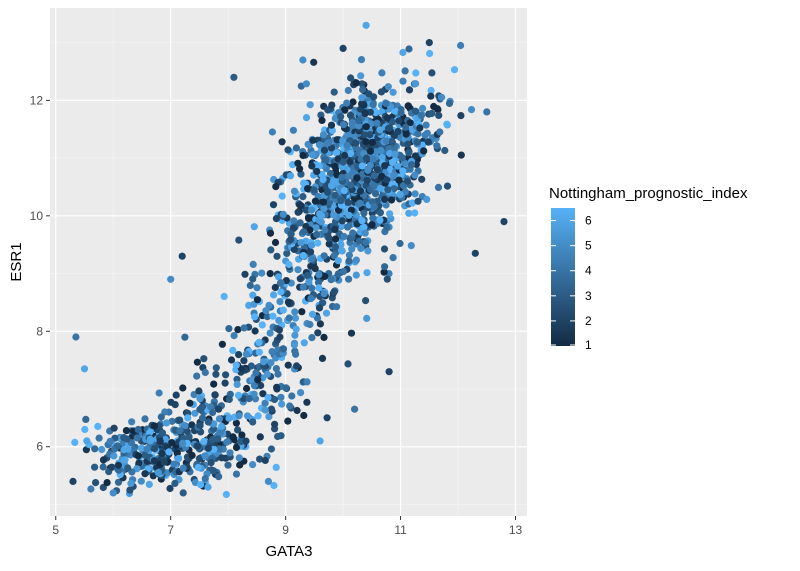 This screenshot has width=800, height=571. Describe the element at coordinates (55, 530) in the screenshot. I see `x-tick-label: 5` at that location.